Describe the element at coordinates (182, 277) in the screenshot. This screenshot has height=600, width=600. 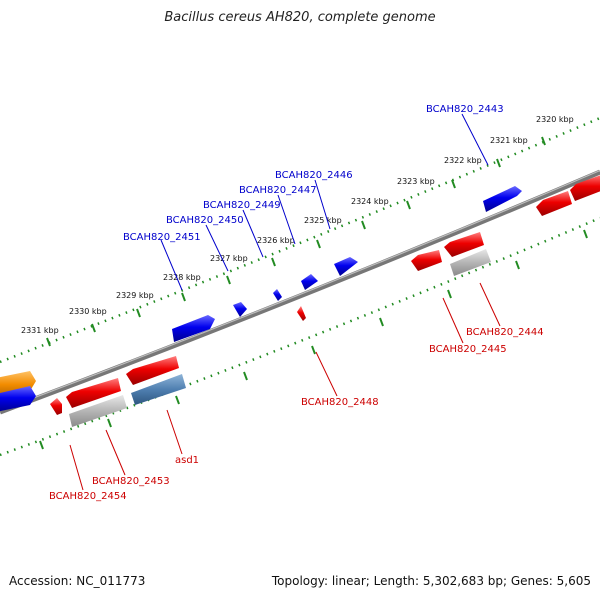
I see `ruler-label-2328: 2328 kbp` at that location.